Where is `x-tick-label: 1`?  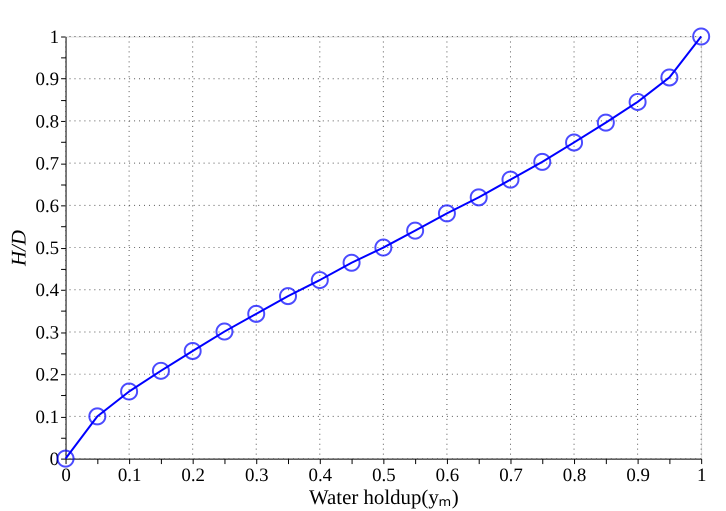 x-tick-label: 1 is located at coordinates (701, 475).